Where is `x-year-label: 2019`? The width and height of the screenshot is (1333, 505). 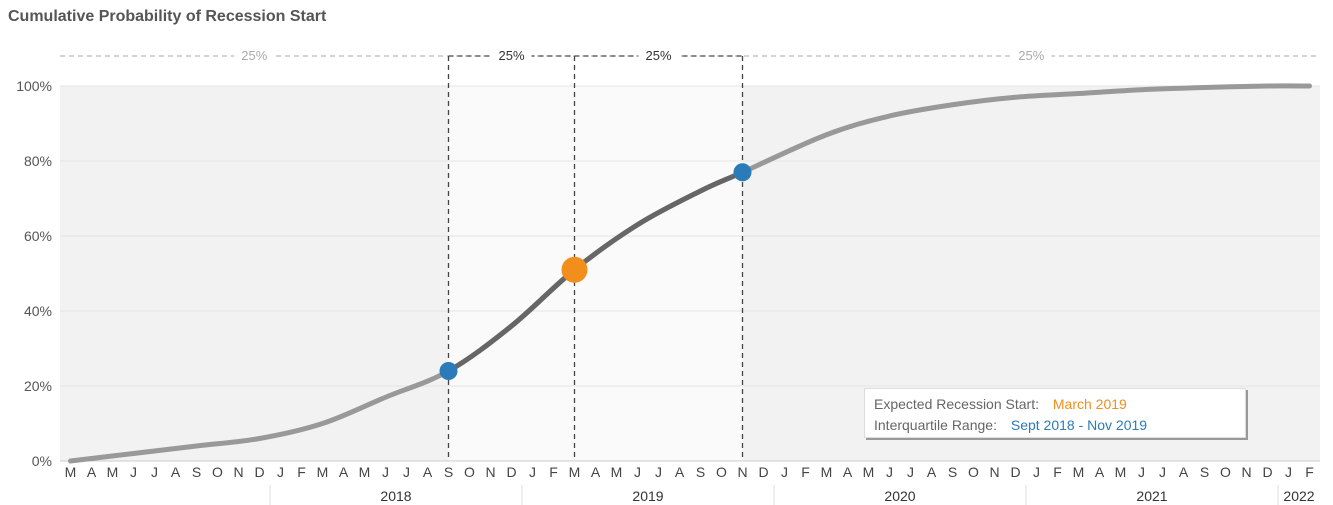 x-year-label: 2019 is located at coordinates (647, 496).